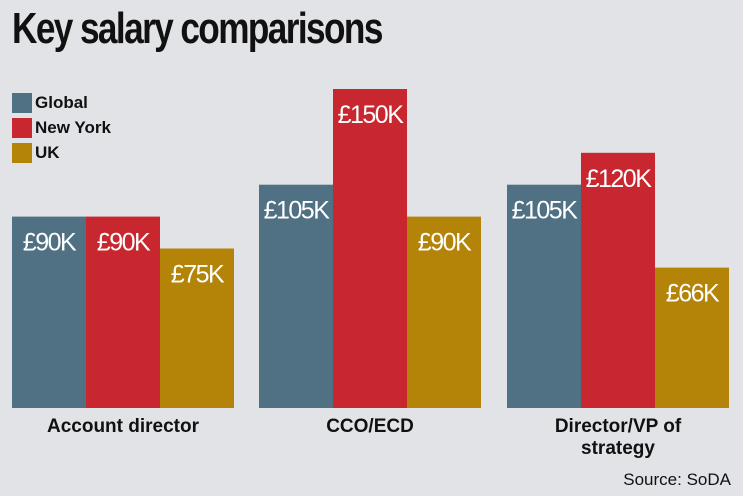 This screenshot has height=496, width=743. What do you see at coordinates (693, 294) in the screenshot?
I see `bar-value-label: £66K` at bounding box center [693, 294].